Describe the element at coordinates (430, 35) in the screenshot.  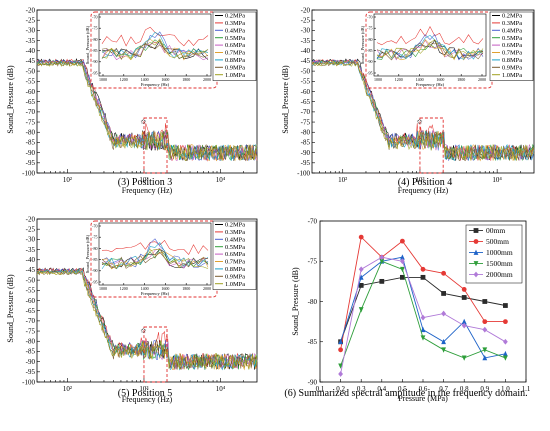
I see `inset-series-0.3MPa` at that location.